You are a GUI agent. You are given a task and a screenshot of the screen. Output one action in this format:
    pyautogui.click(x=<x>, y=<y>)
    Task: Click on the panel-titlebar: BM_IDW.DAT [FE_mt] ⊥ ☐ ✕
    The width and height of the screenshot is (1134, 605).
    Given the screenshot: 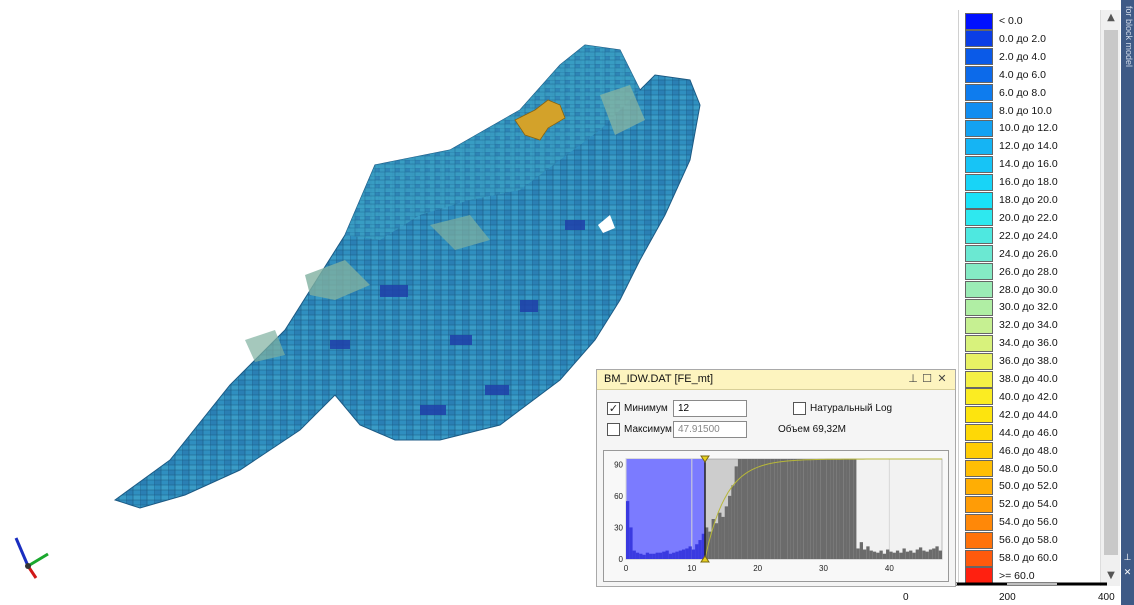 What is the action you would take?
    pyautogui.click(x=776, y=380)
    